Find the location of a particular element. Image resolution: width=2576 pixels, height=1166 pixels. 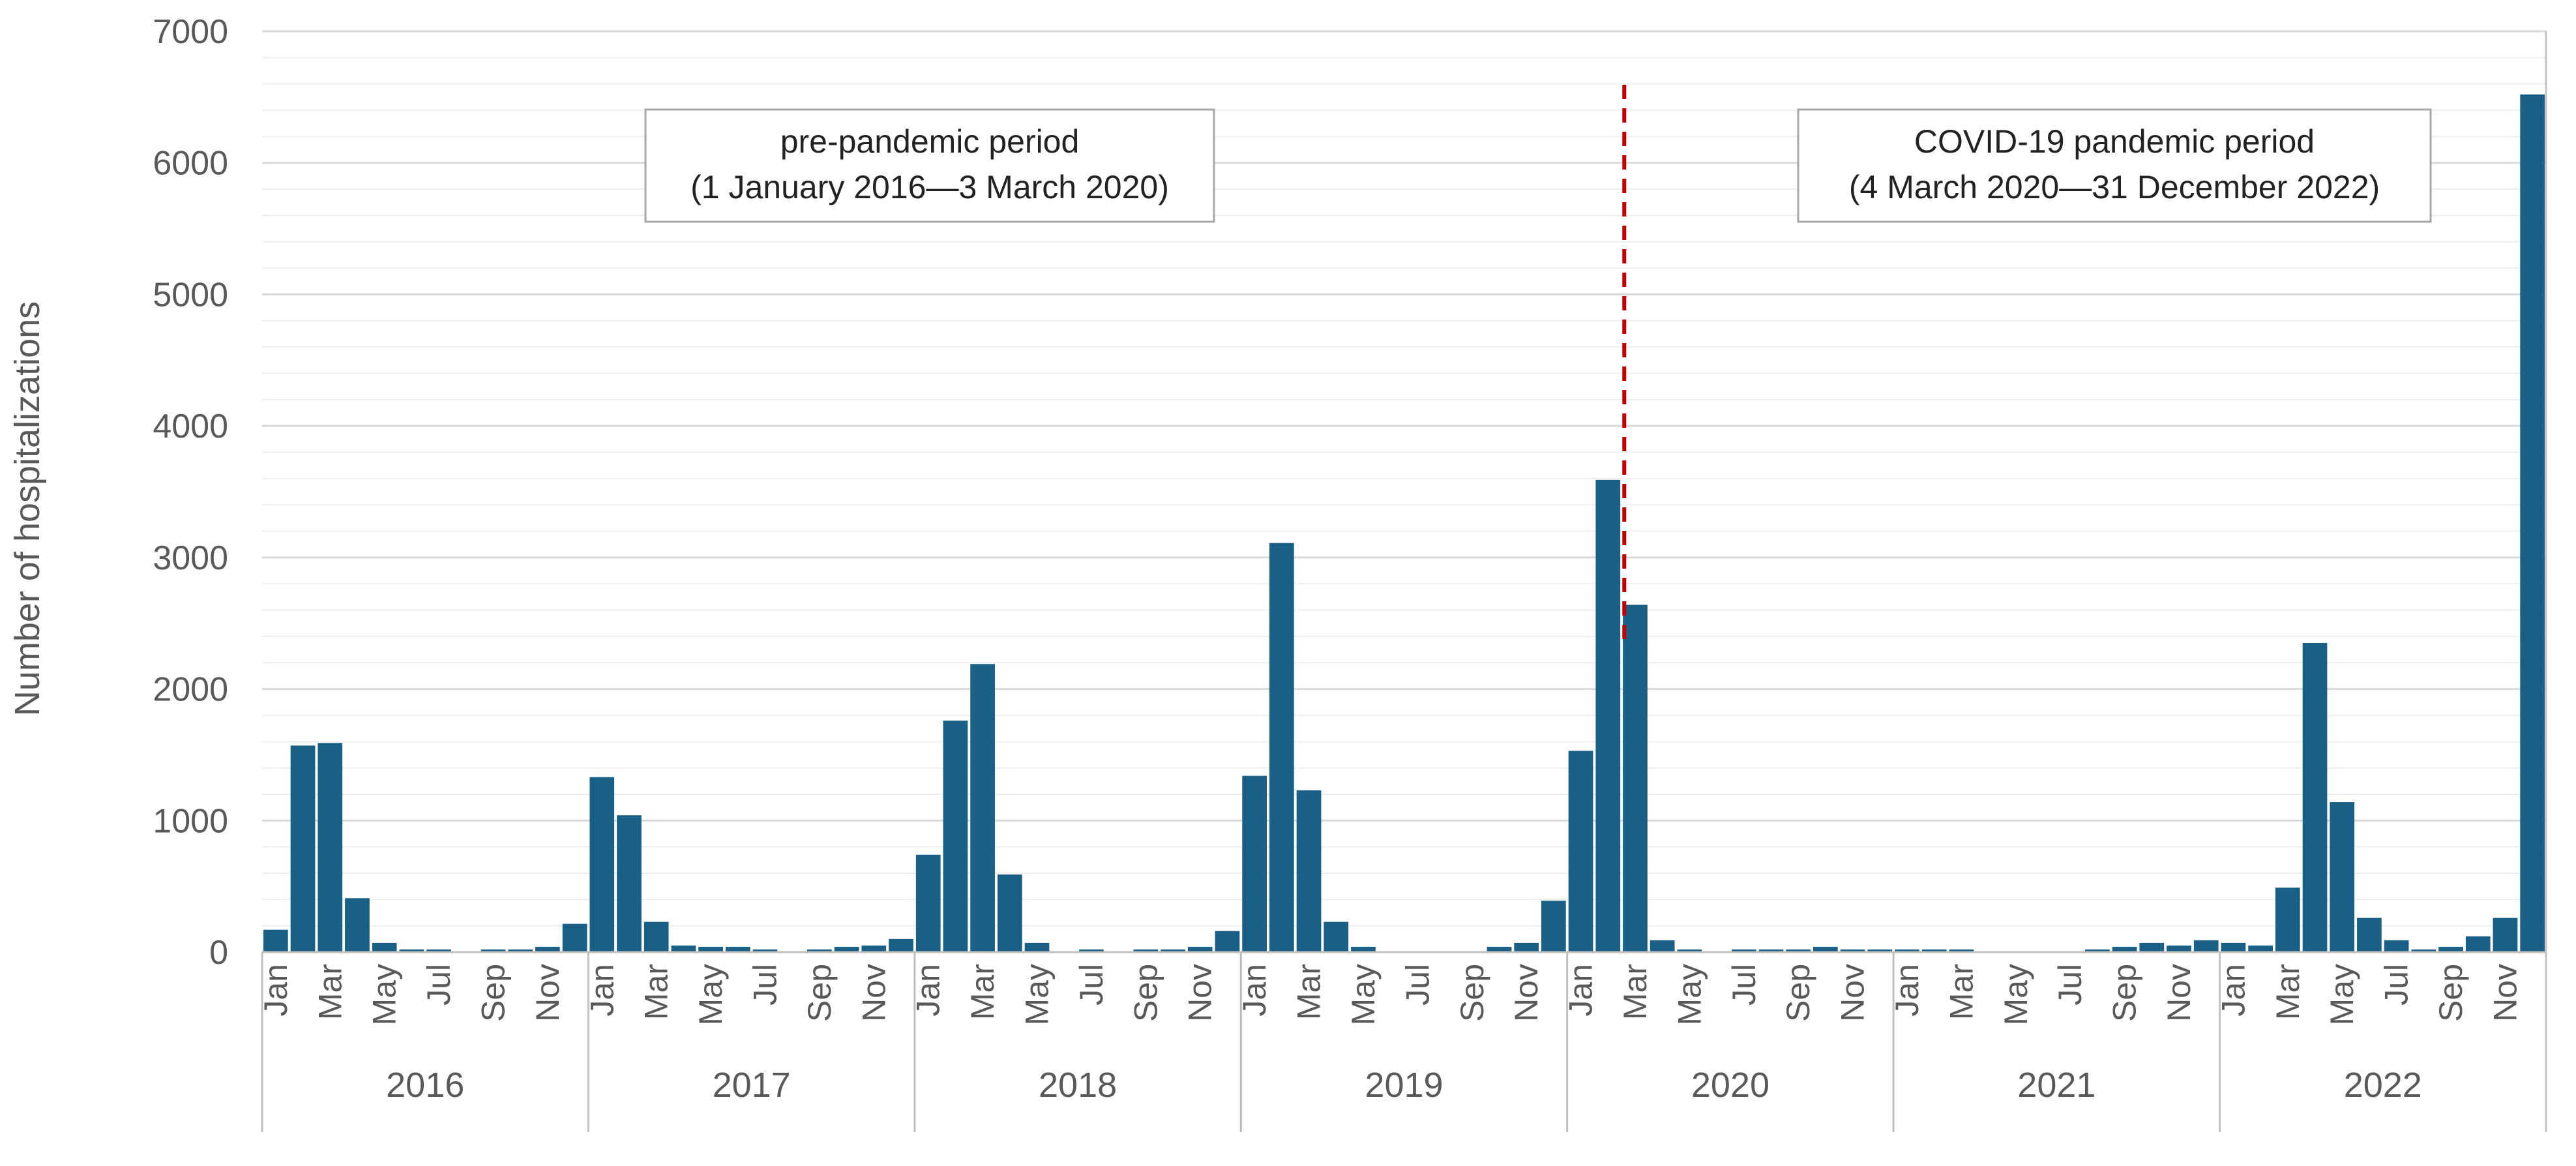

year-label: 2020 is located at coordinates (1730, 1085).